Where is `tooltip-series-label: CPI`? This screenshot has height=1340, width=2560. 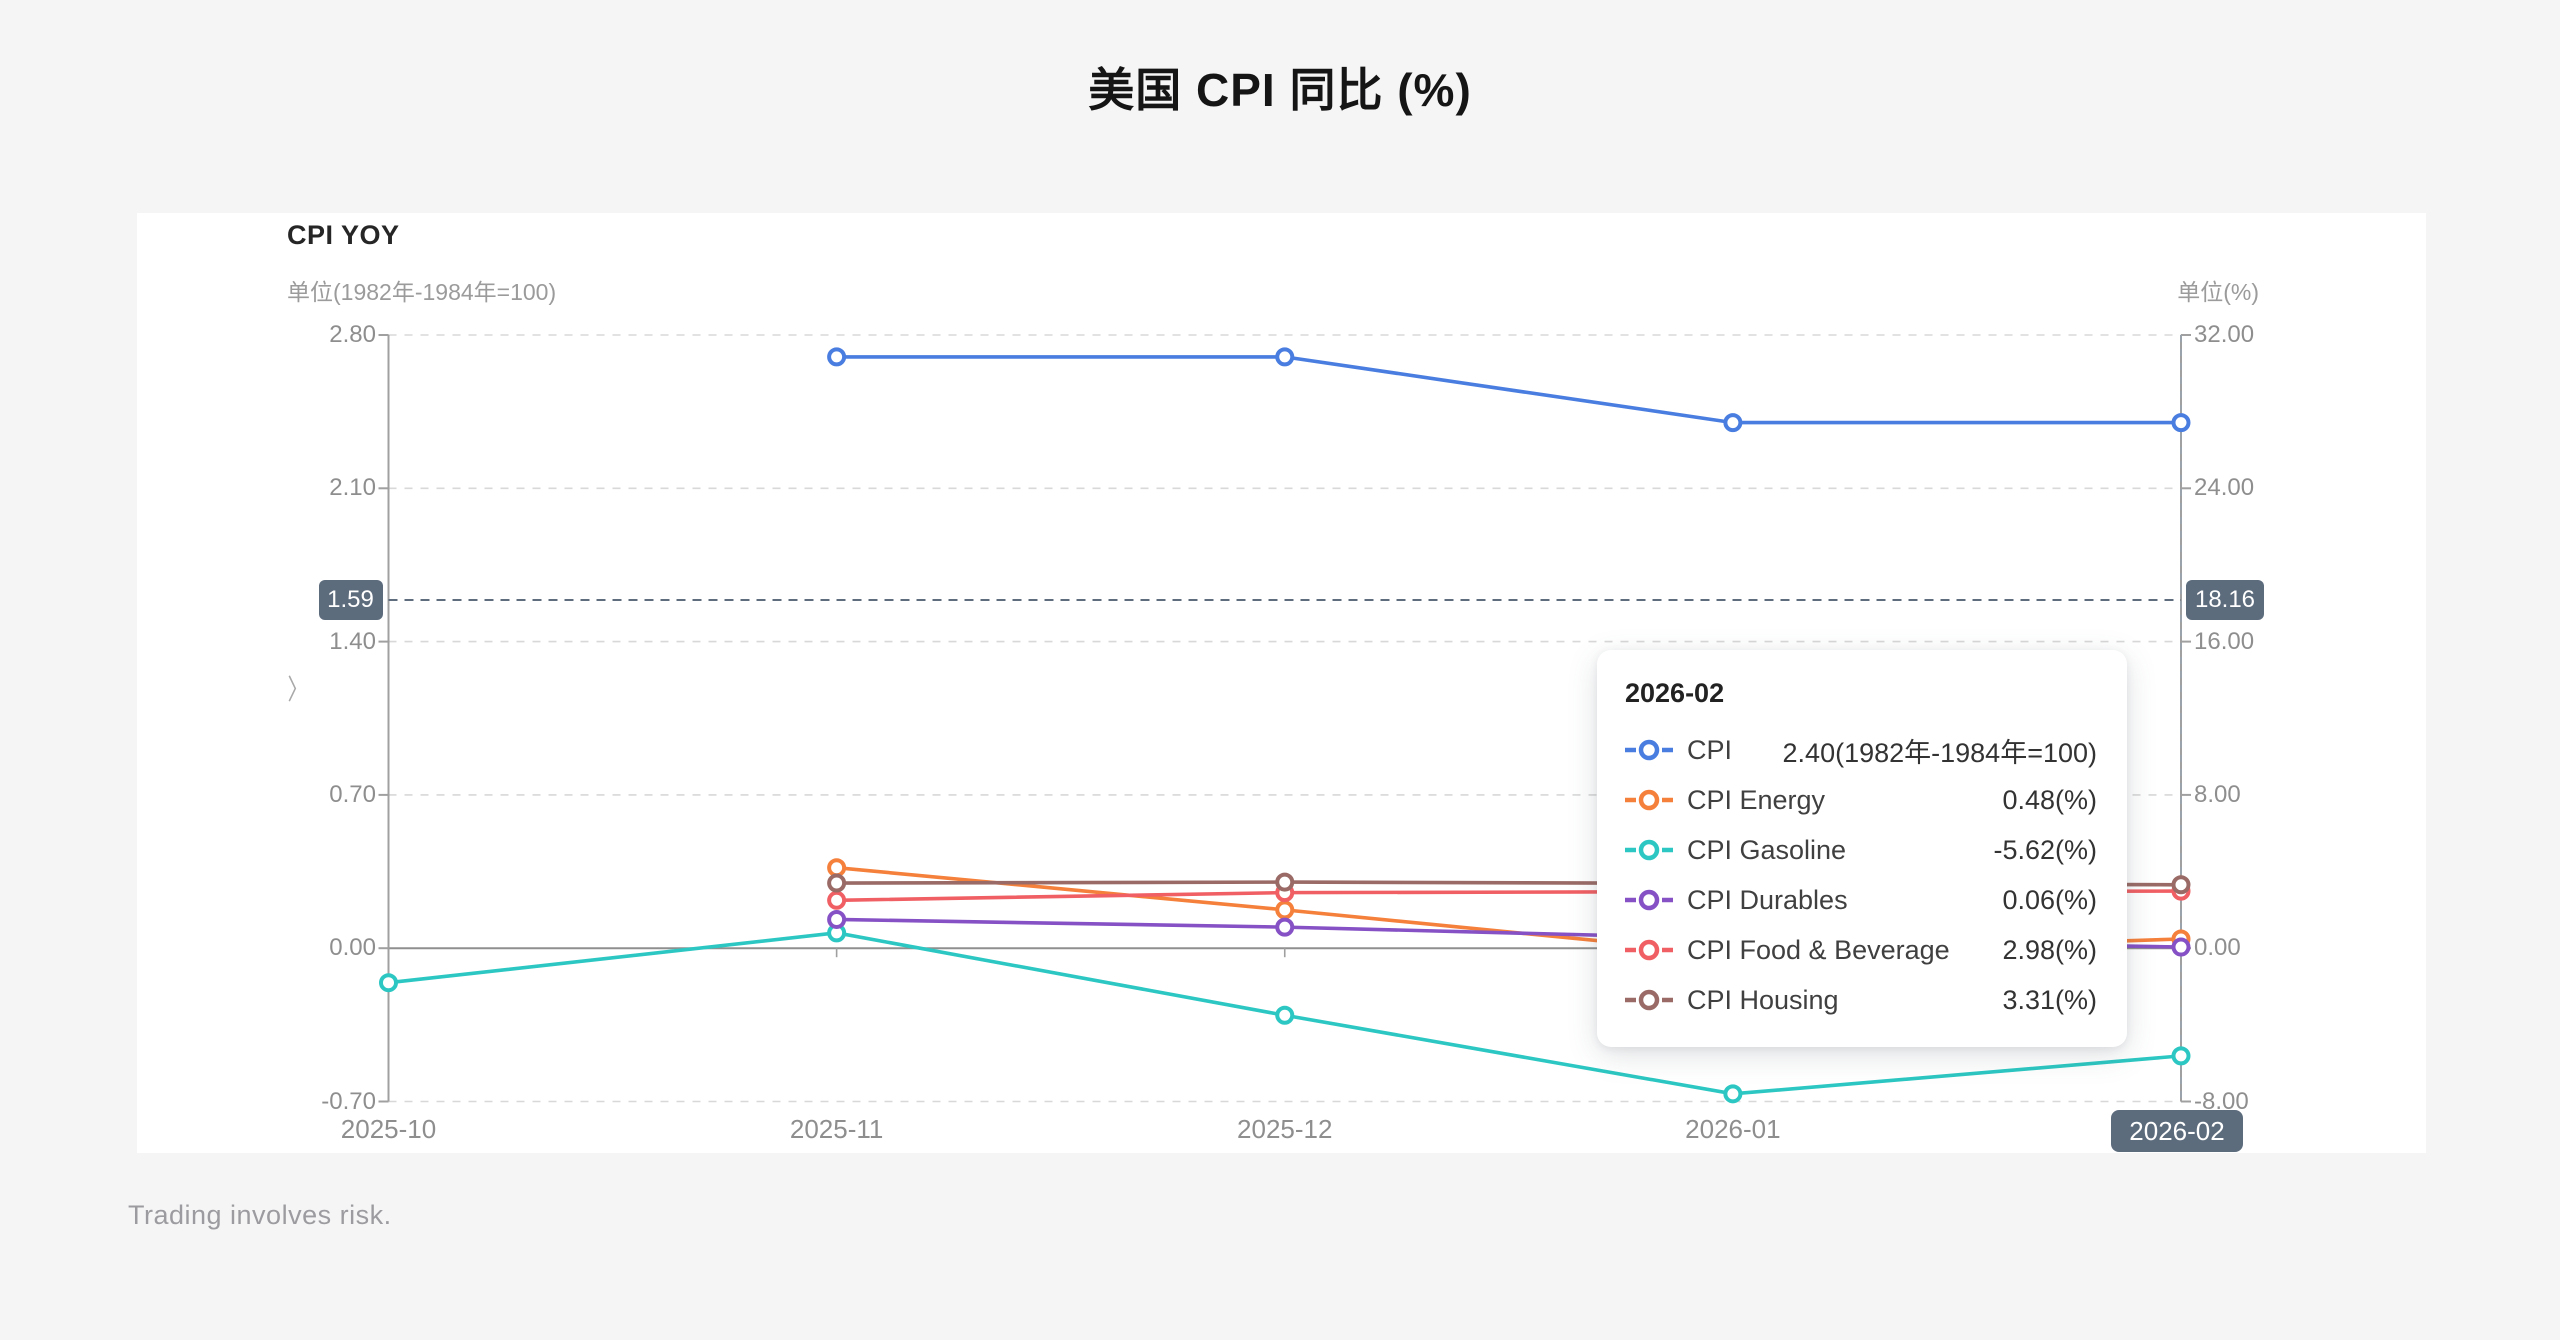
tooltip-series-label: CPI is located at coordinates (1710, 749).